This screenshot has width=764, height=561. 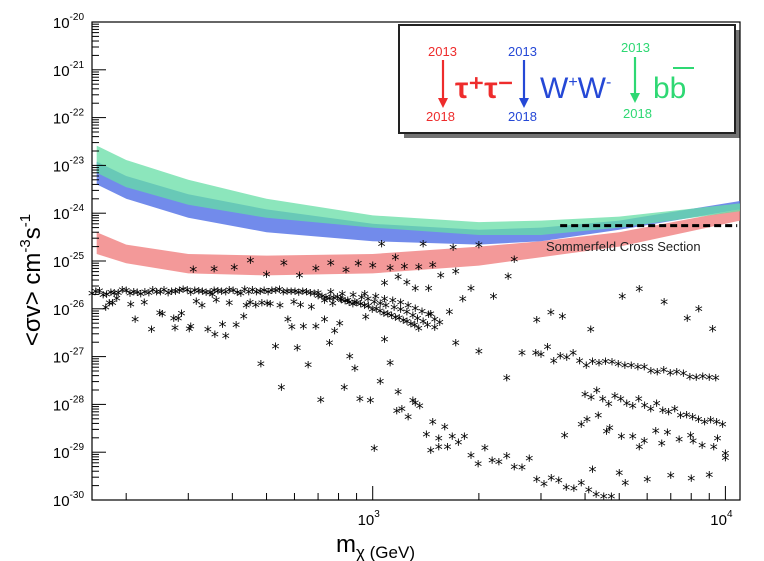 What do you see at coordinates (69, 118) in the screenshot?
I see `y-tick-label: 10-22` at bounding box center [69, 118].